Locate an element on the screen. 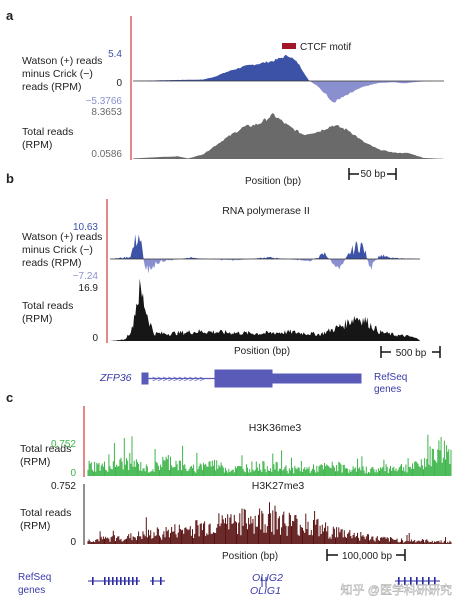 Image resolution: width=466 pixels, height=610 pixels. panel-a-total-ylabel: Total reads (RPM) is located at coordinates (47, 138).